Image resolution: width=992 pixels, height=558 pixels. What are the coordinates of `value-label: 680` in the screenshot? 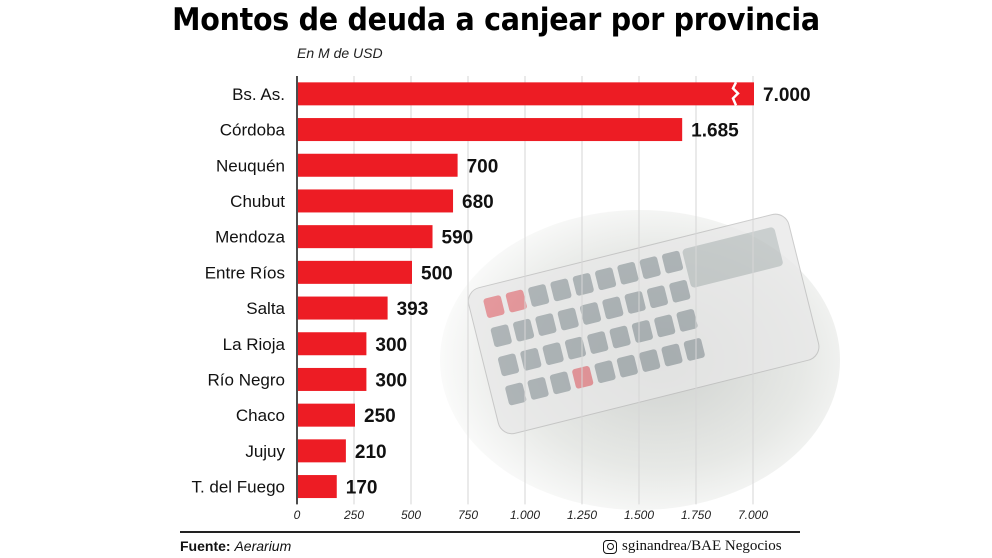 It's located at (478, 202).